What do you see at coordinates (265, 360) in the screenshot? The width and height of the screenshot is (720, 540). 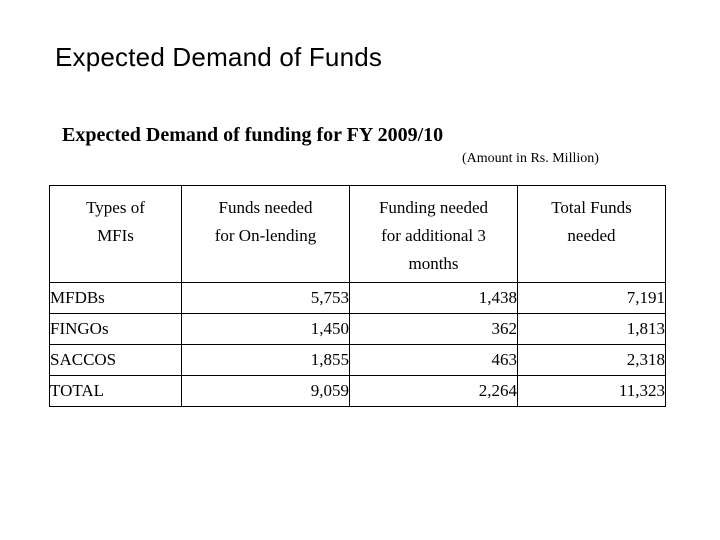 I see `on-lending-cell: 1,855` at bounding box center [265, 360].